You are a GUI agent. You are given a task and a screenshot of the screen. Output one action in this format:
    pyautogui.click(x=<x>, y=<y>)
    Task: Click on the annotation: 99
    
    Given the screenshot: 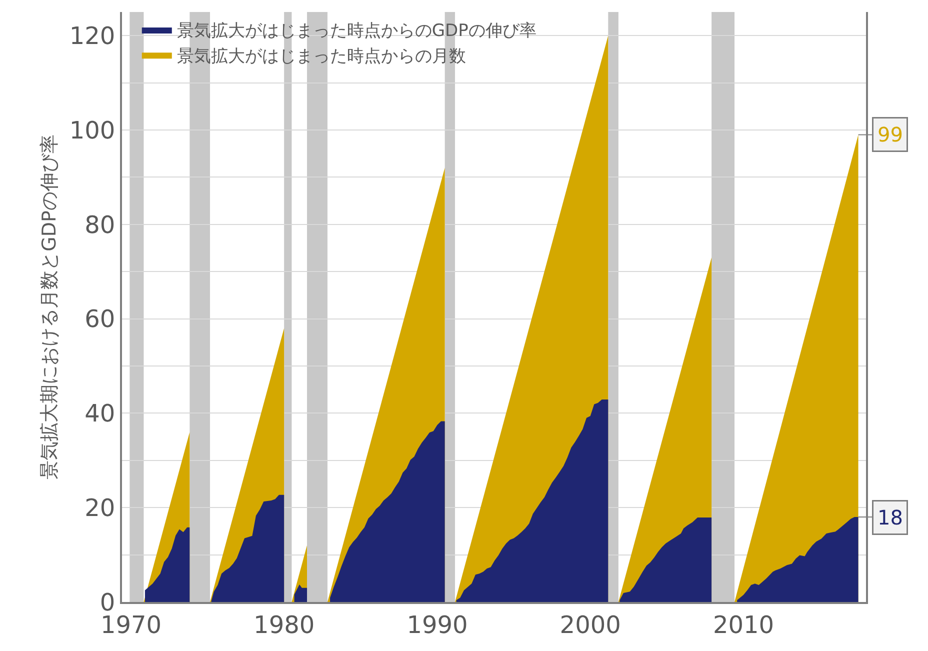 What is the action you would take?
    pyautogui.click(x=890, y=134)
    